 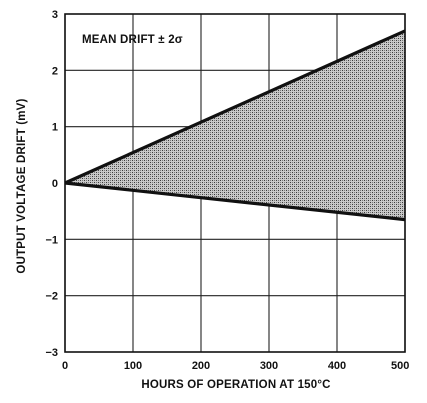 I want to click on x-tick-label: 400, so click(x=337, y=366).